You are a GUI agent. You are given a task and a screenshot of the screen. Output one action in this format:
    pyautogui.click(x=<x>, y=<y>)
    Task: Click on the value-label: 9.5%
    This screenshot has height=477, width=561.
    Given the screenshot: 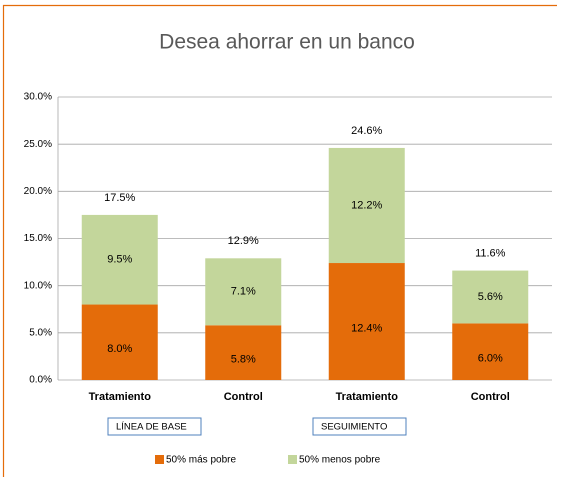 What is the action you would take?
    pyautogui.click(x=119, y=260)
    